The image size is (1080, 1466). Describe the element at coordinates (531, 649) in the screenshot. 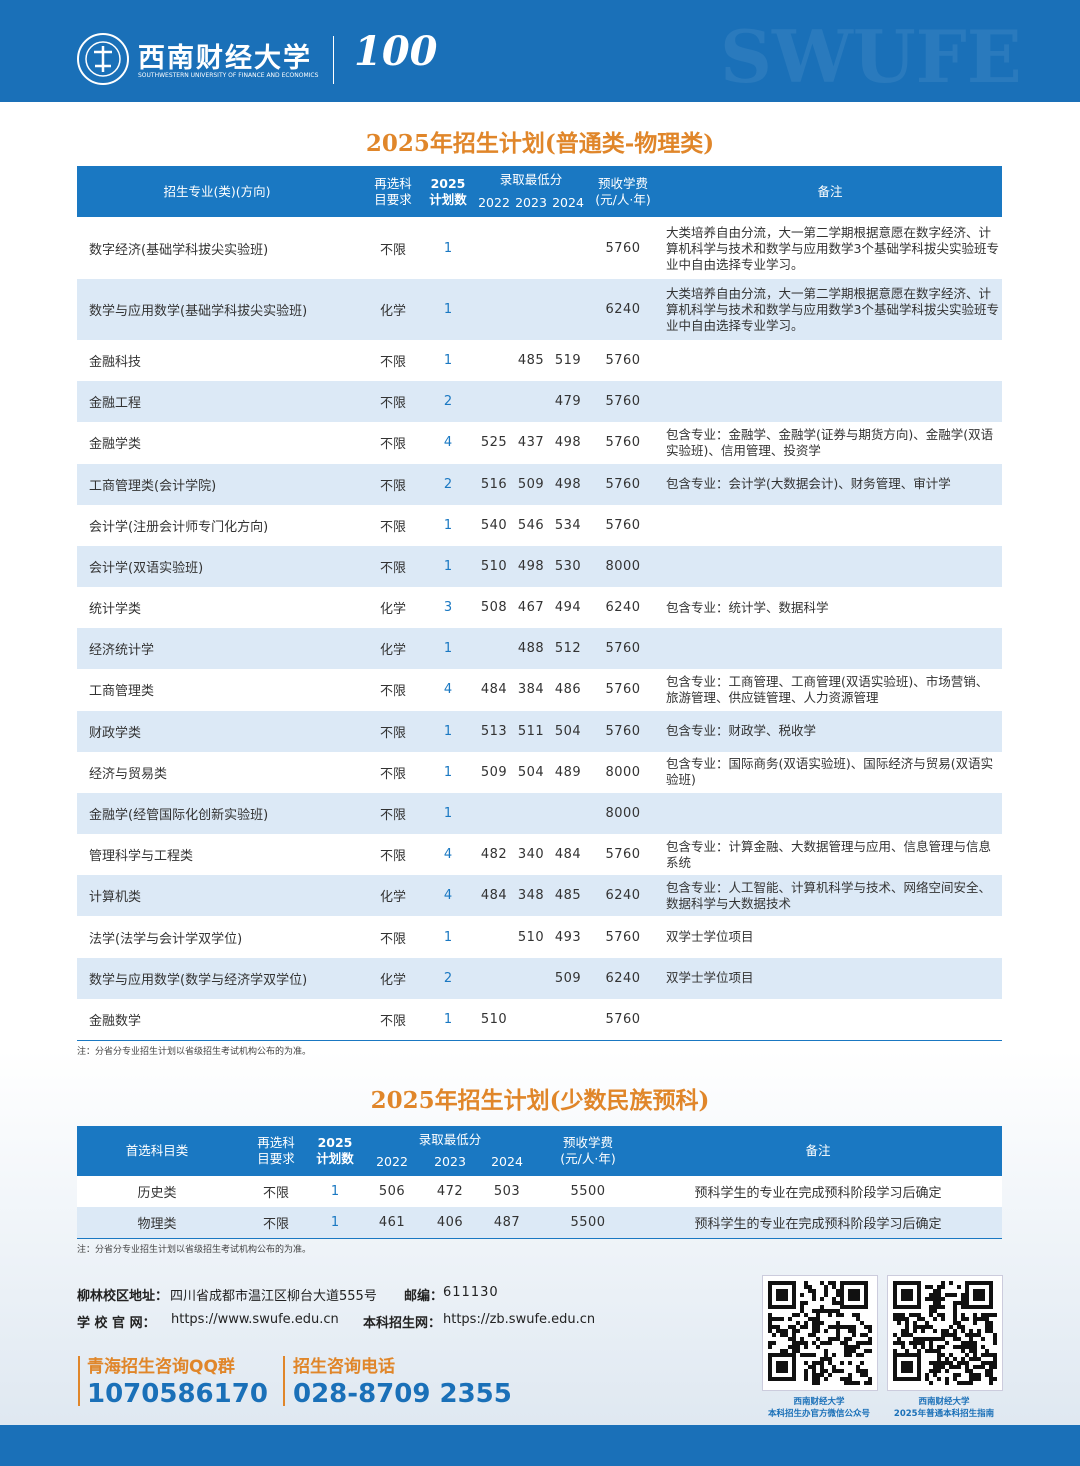

I see `table-cell: 488` at that location.